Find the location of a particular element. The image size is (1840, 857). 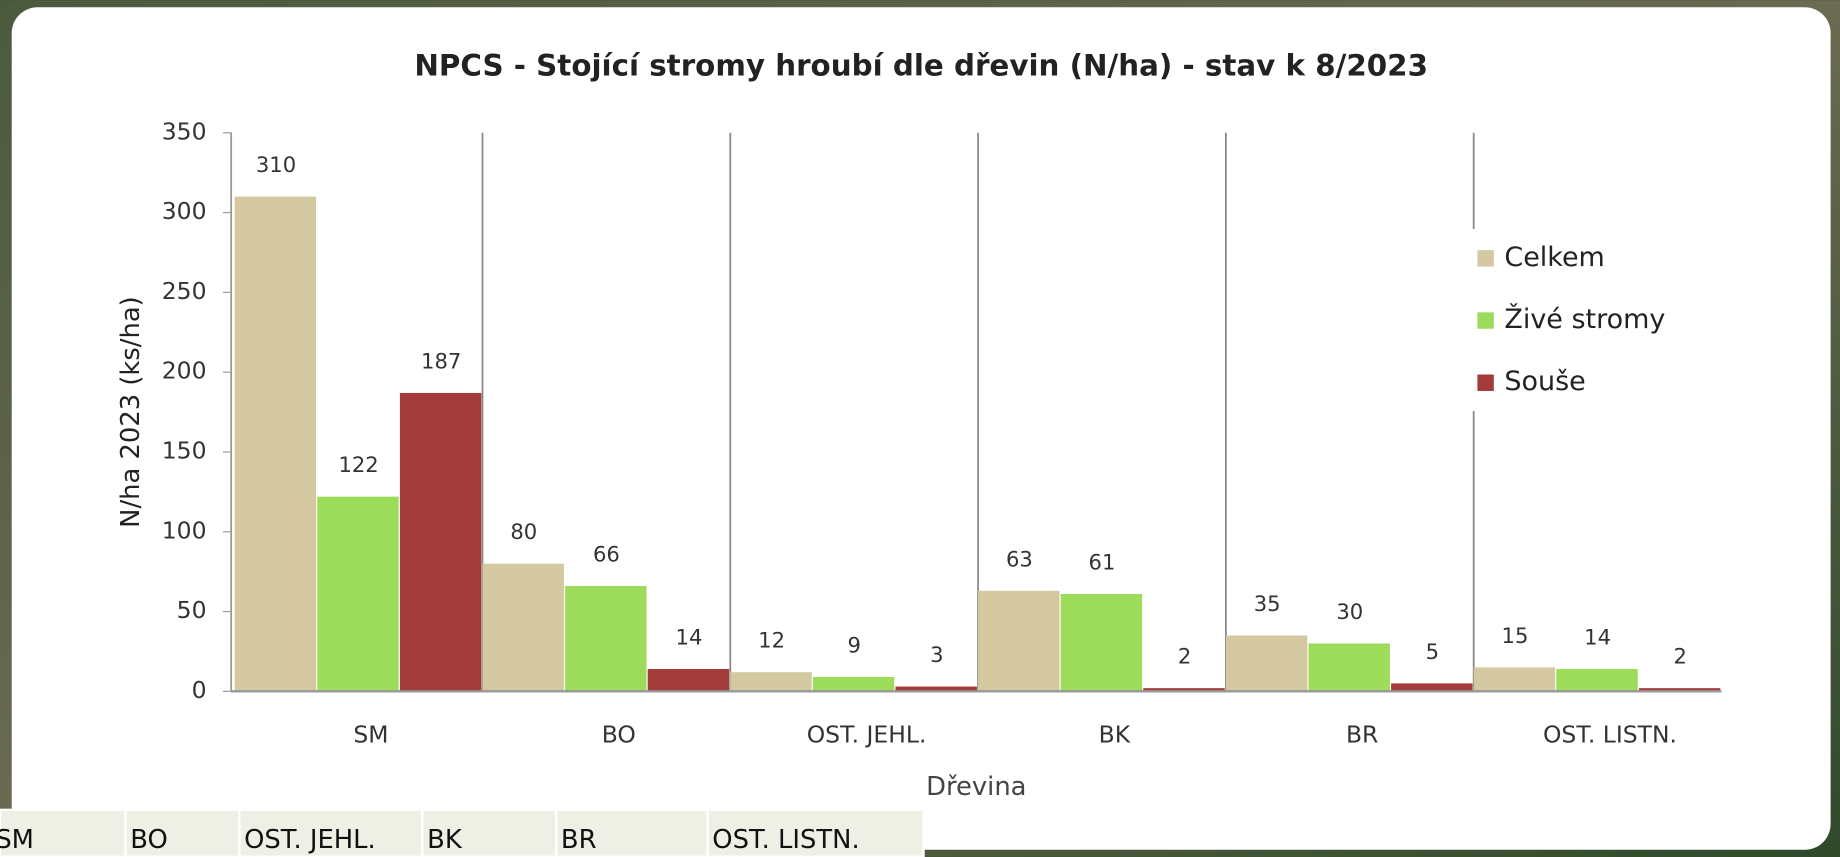

y-tick-label: 350 is located at coordinates (184, 131).